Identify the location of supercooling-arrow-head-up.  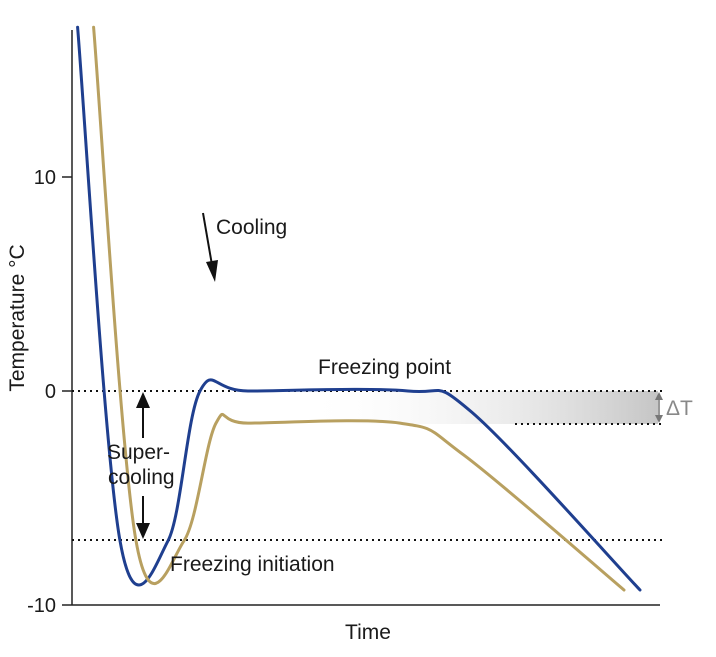
(143, 400).